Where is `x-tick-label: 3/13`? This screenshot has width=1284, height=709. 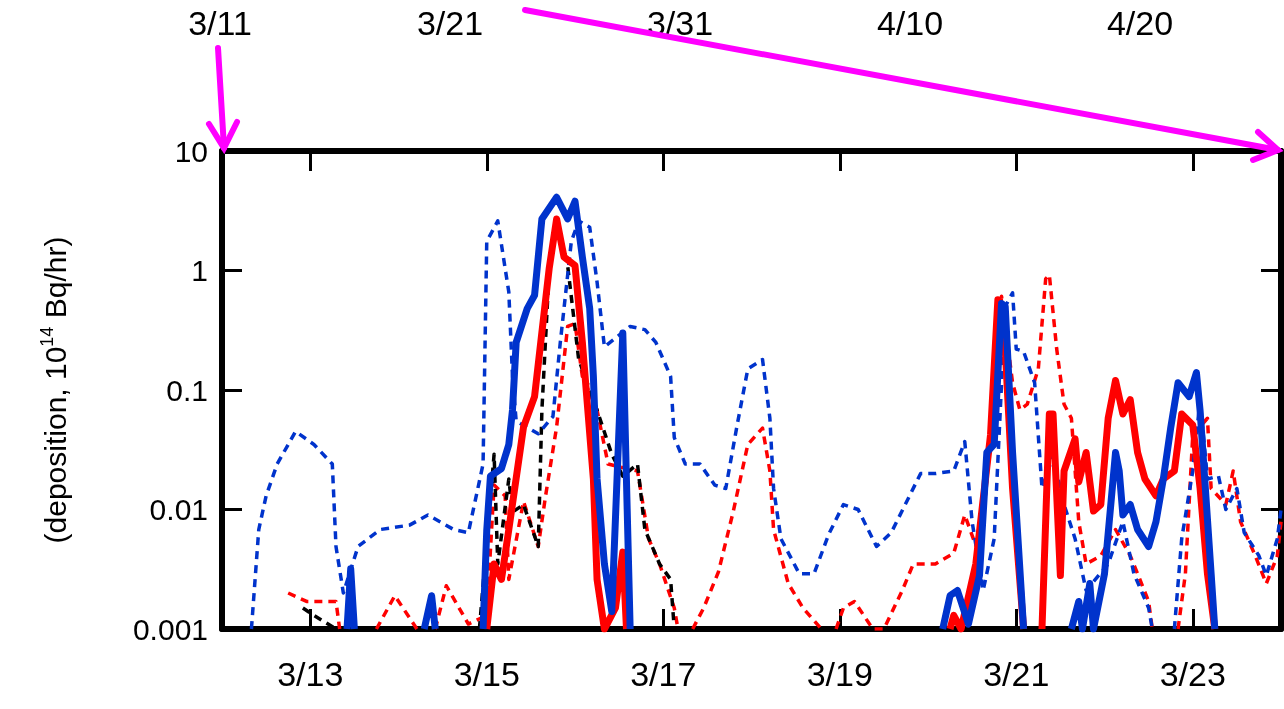 x-tick-label: 3/13 is located at coordinates (310, 674).